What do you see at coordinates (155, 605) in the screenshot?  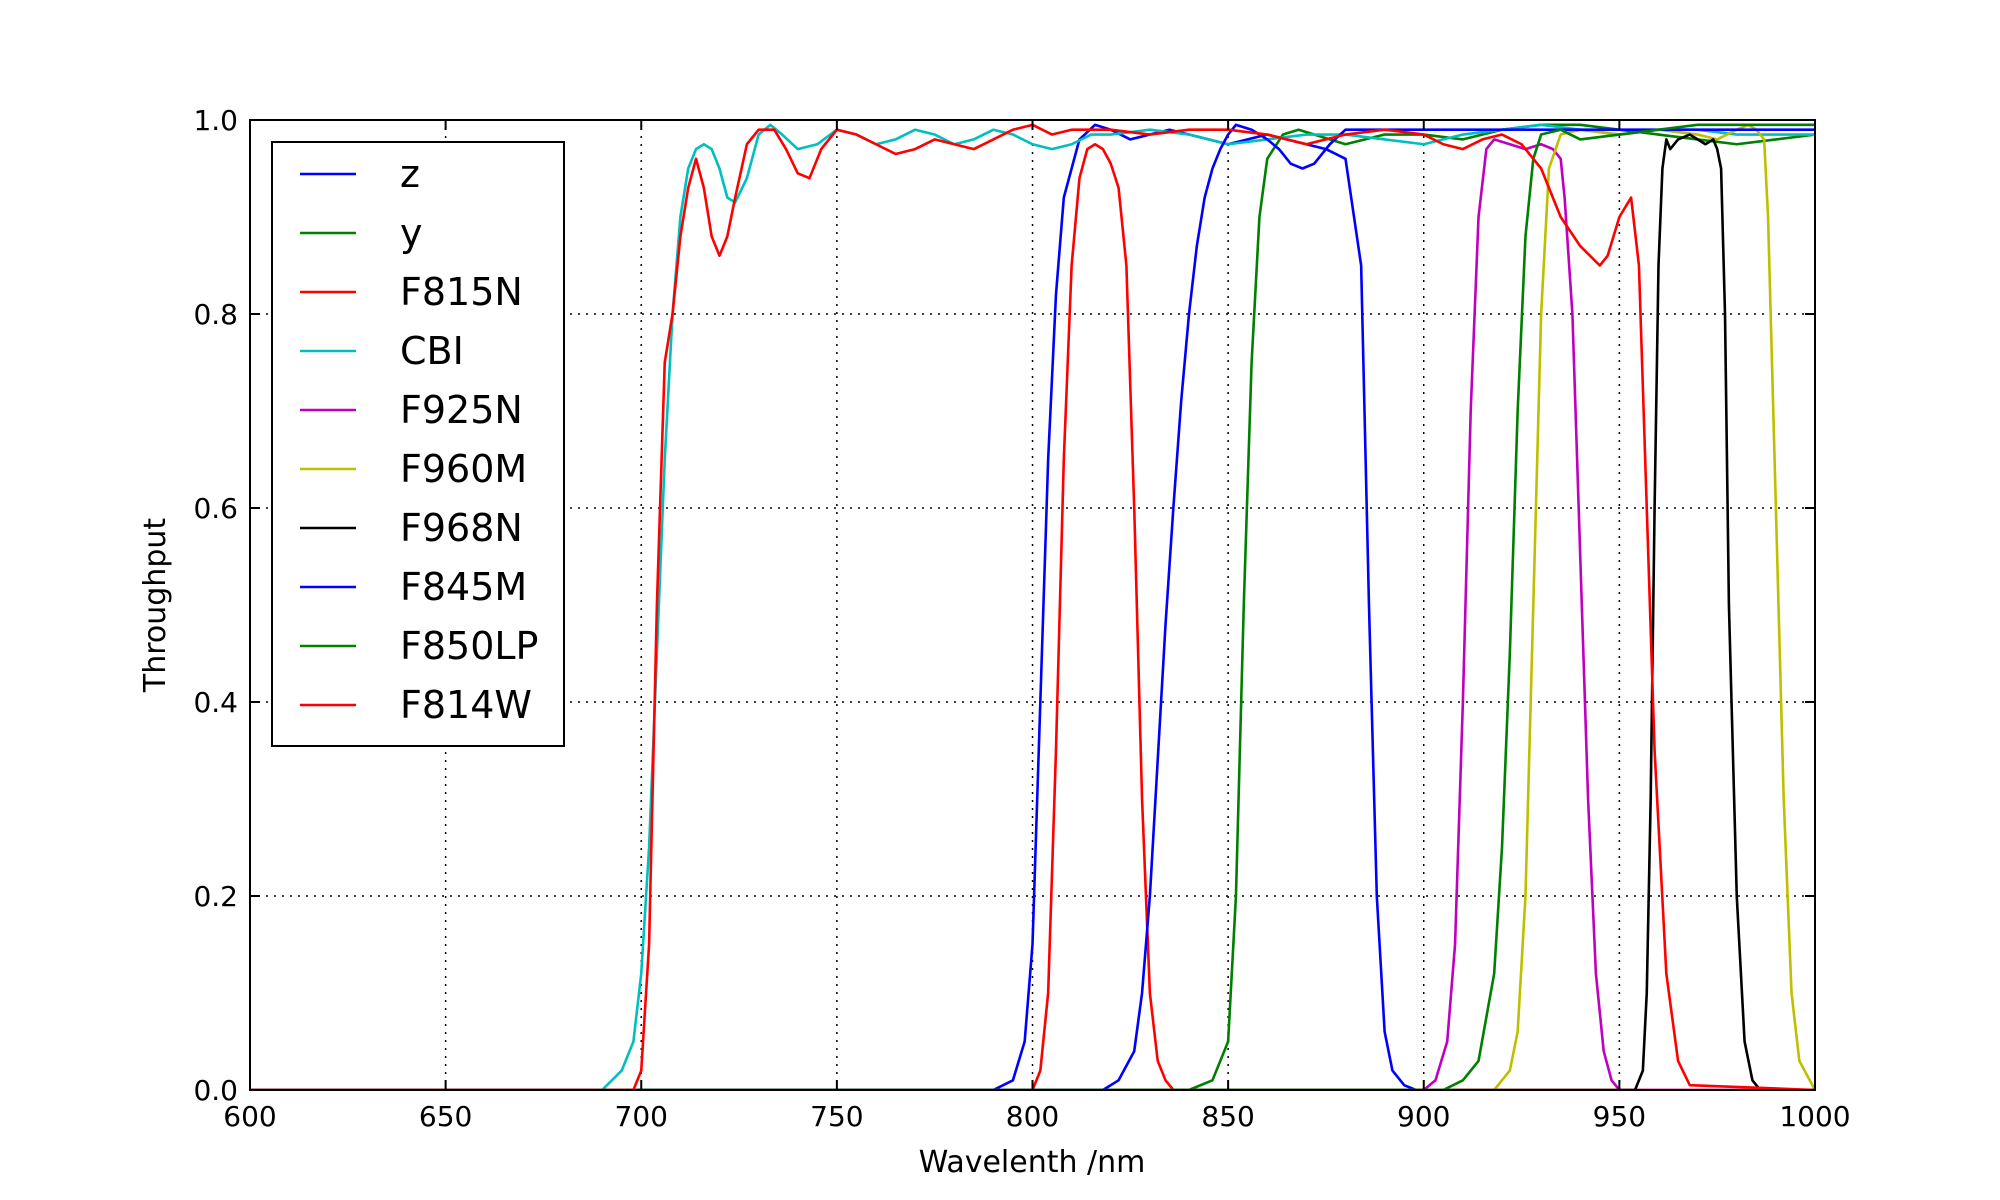 I see `y-axis-title: Throughput` at bounding box center [155, 605].